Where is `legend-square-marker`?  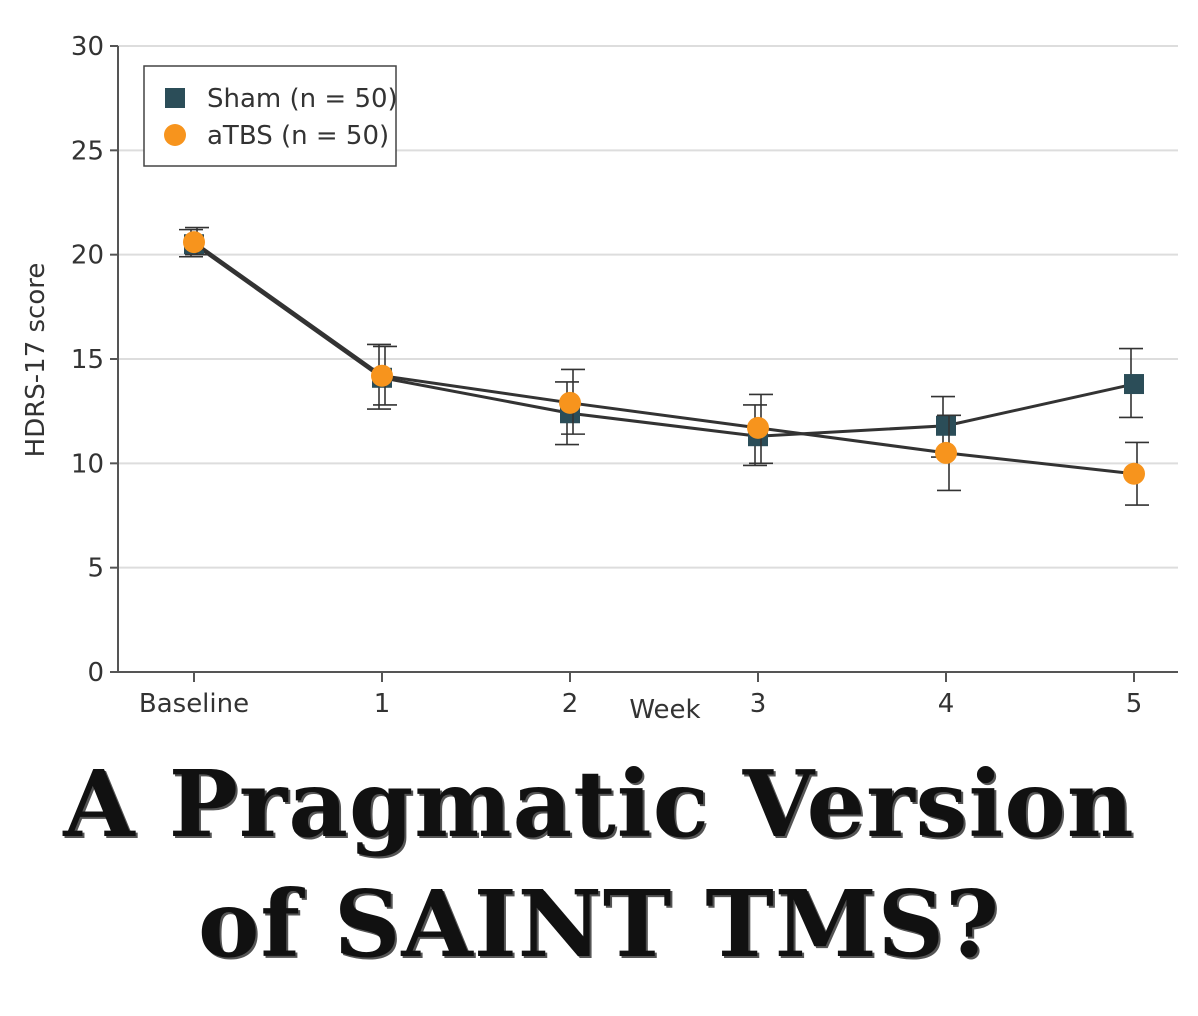
legend-square-marker is located at coordinates (175, 98).